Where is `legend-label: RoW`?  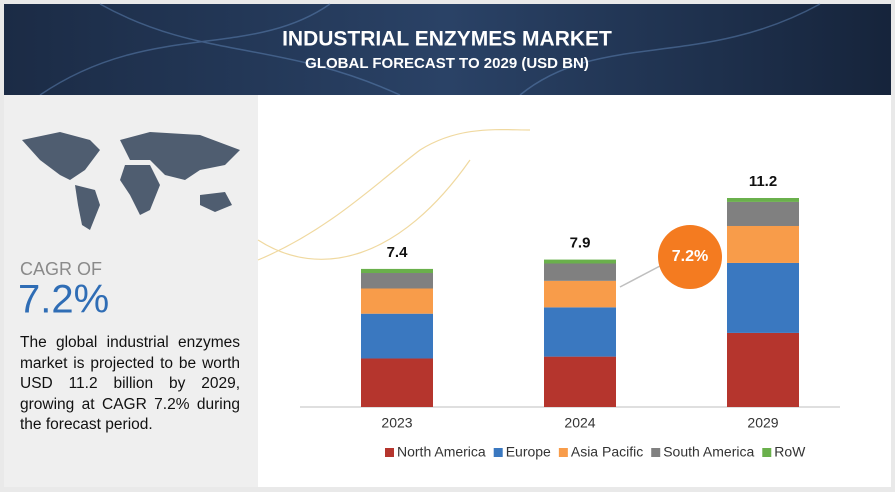 legend-label: RoW is located at coordinates (790, 452).